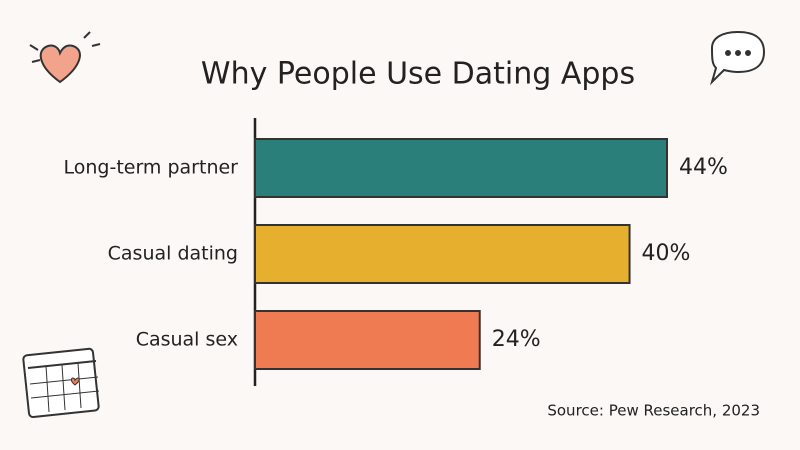 The image size is (800, 450). Describe the element at coordinates (737, 58) in the screenshot. I see `speech-bubble-icon` at that location.